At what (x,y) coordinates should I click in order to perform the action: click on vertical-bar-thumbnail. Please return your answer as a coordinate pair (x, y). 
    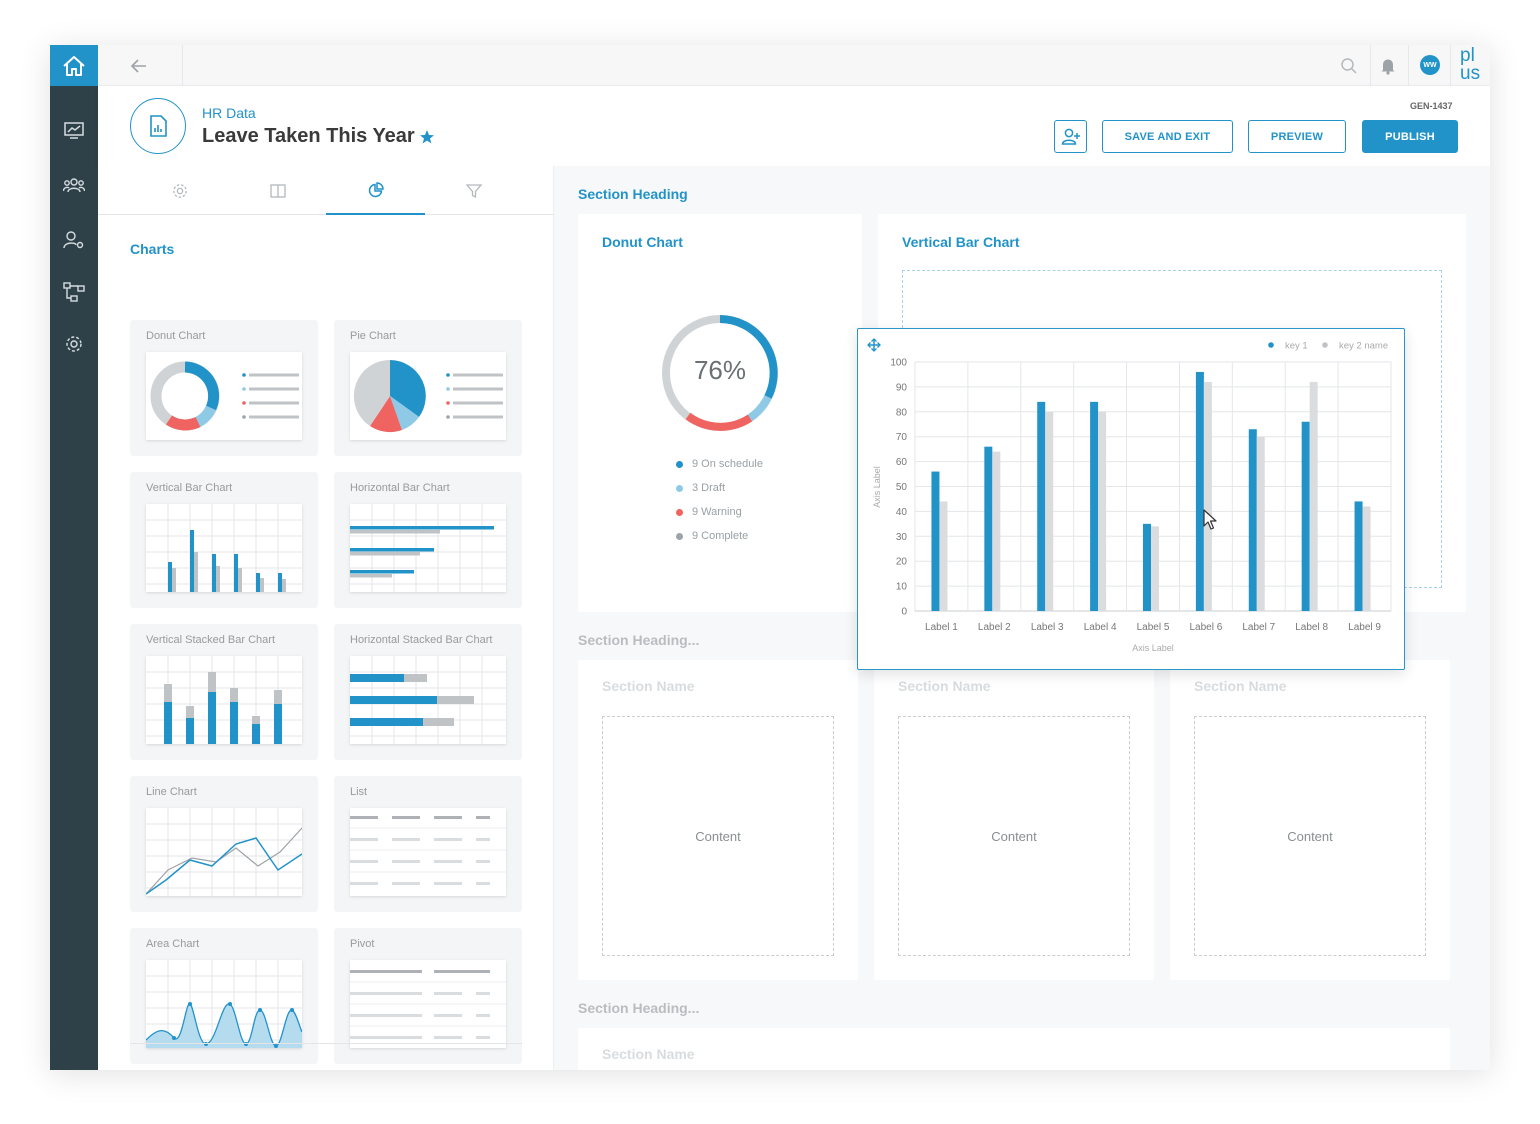
    Looking at the image, I should click on (224, 548).